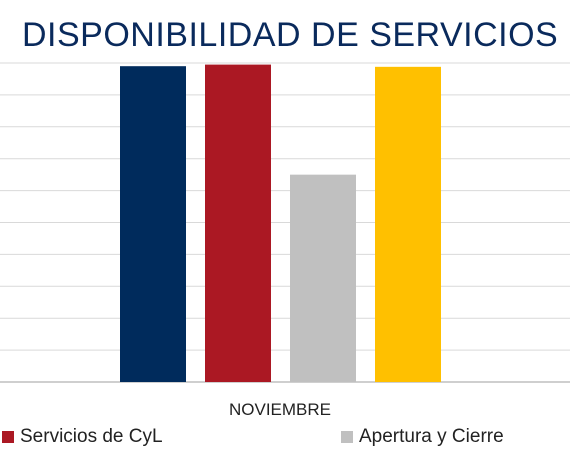  Describe the element at coordinates (431, 436) in the screenshot. I see `legend-label-apertura-cierre: Apertura y Cierre` at that location.